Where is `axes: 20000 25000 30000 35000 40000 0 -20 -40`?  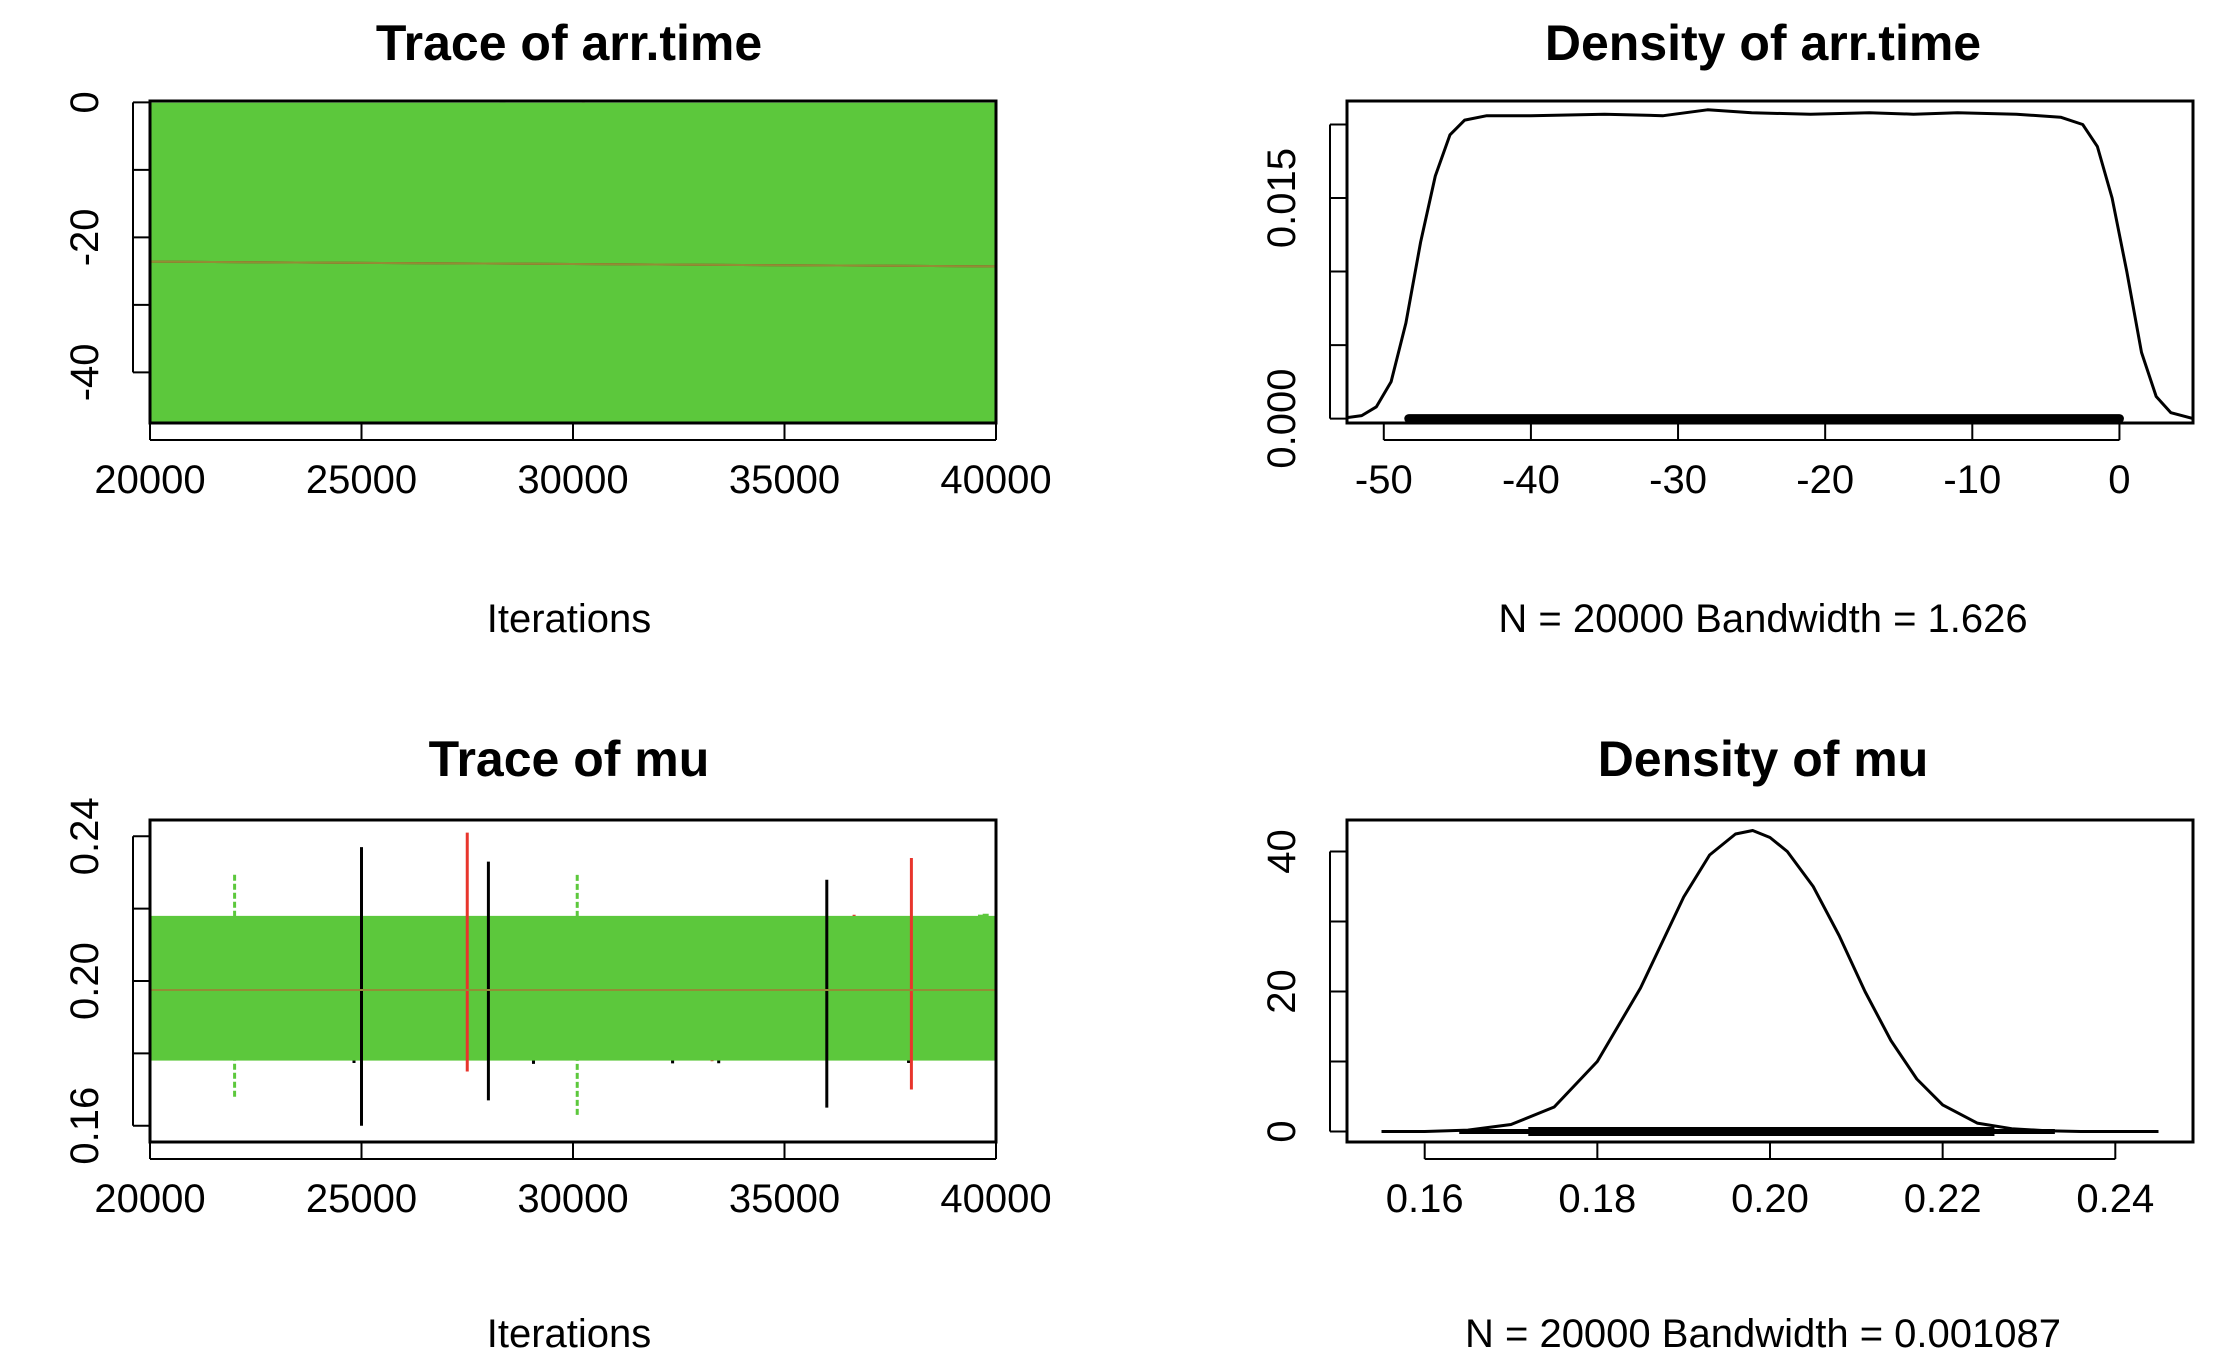 axes: 20000 25000 30000 35000 40000 0 -20 -40 is located at coordinates (557, 296).